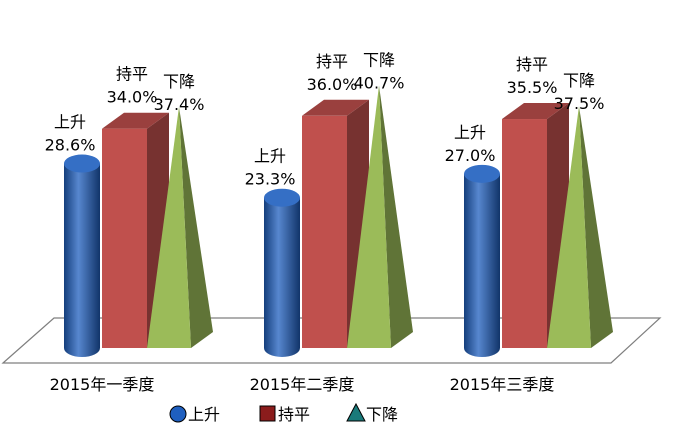 Image resolution: width=678 pixels, height=441 pixels. What do you see at coordinates (267, 413) in the screenshot?
I see `legend-square-icon` at bounding box center [267, 413].